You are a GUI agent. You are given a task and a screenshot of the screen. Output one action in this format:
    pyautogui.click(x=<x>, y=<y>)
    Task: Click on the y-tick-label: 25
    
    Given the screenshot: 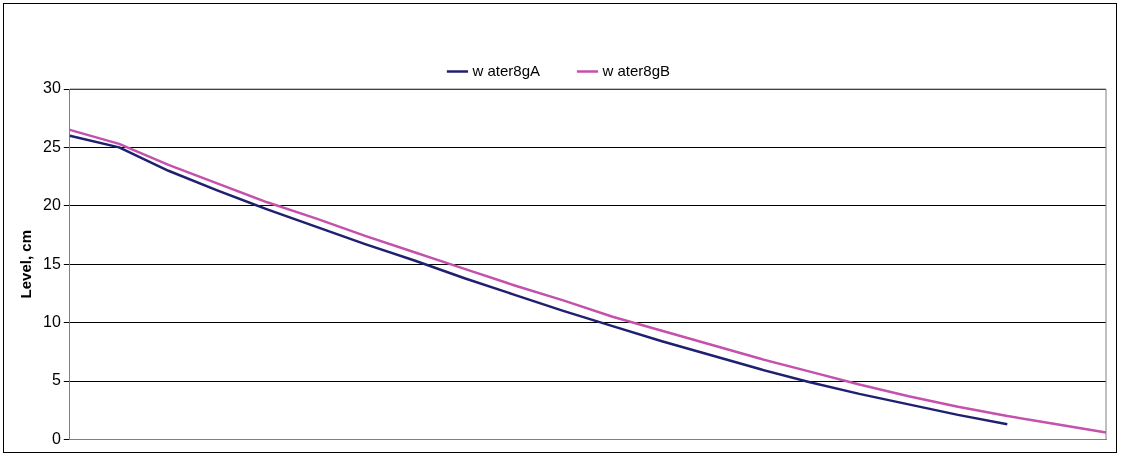 What is the action you would take?
    pyautogui.click(x=52, y=146)
    